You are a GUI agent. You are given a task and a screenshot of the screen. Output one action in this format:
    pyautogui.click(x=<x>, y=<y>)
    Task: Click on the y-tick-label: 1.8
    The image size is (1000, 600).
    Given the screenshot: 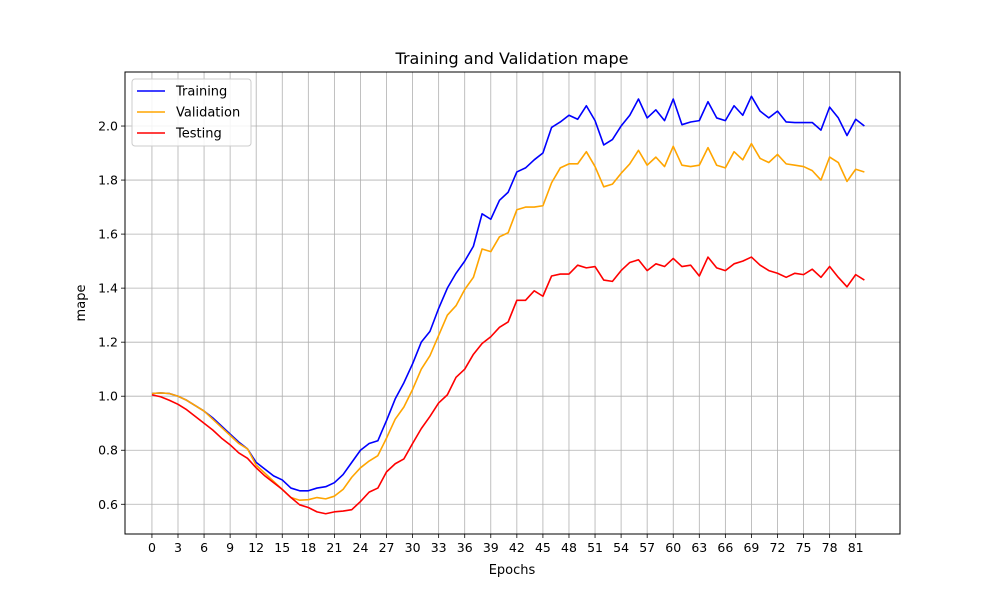 What is the action you would take?
    pyautogui.click(x=108, y=180)
    